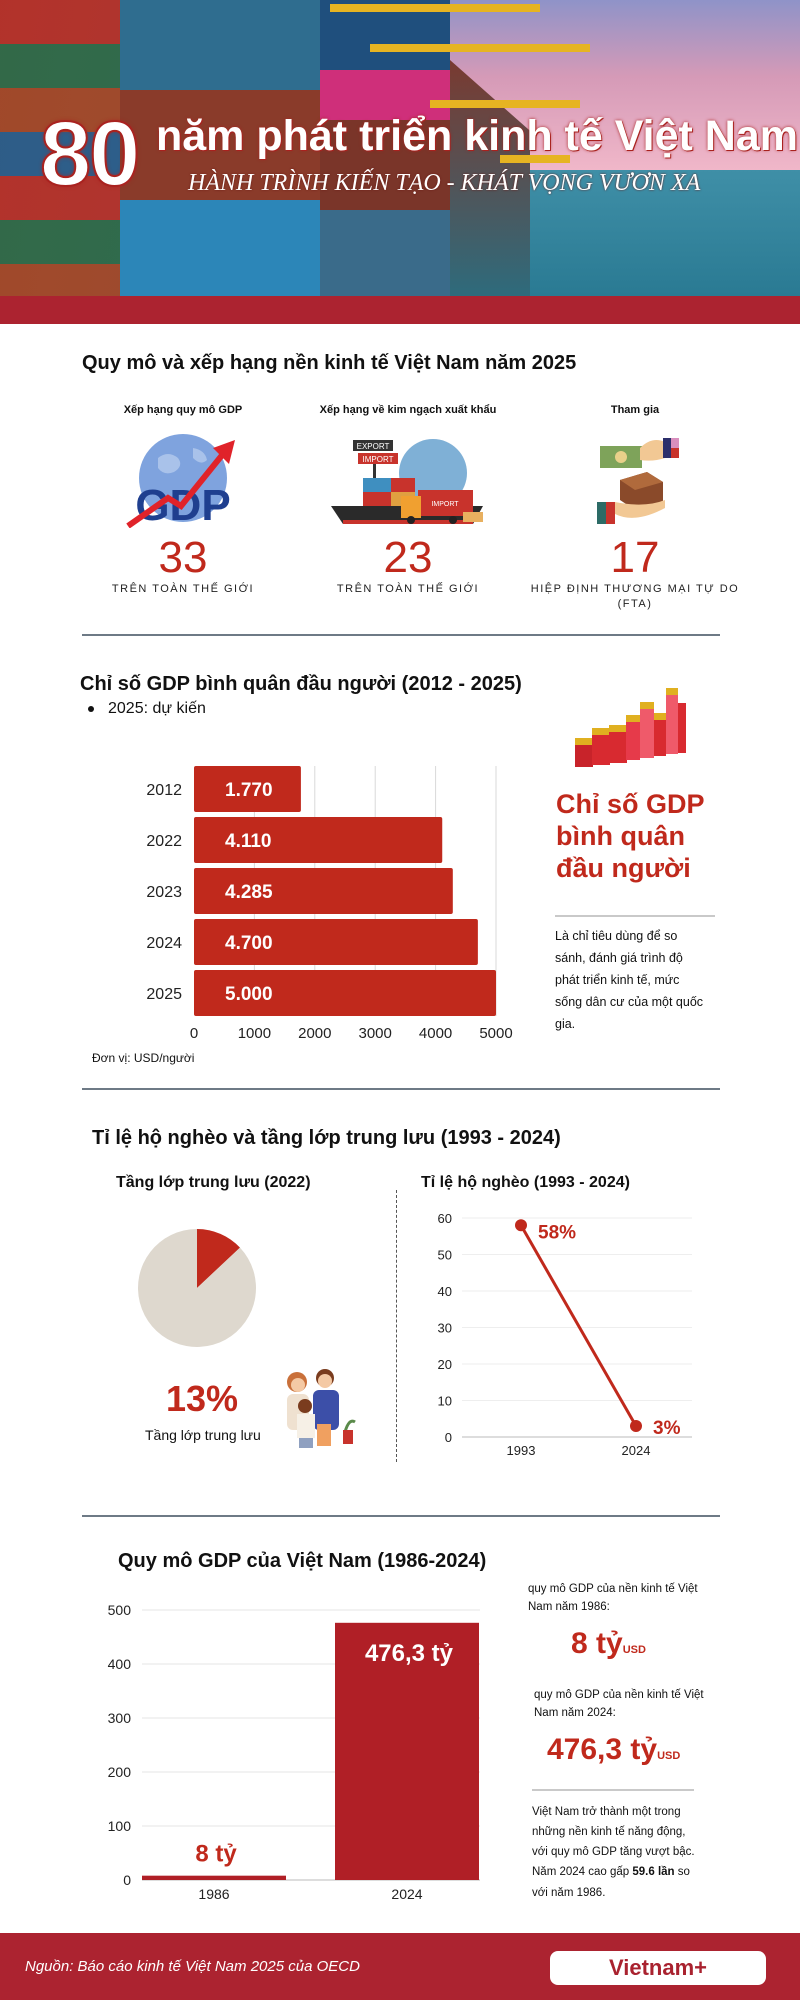 This screenshot has height=2000, width=800. I want to click on x-tick-label: 4000, so click(435, 1033).